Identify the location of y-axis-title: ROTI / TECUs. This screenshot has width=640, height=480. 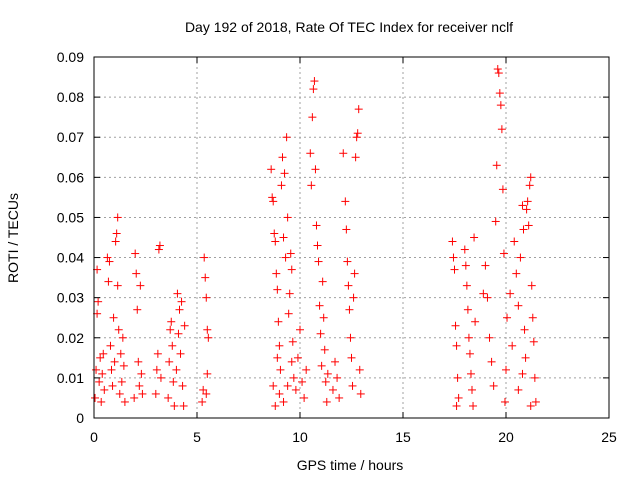
(13, 238).